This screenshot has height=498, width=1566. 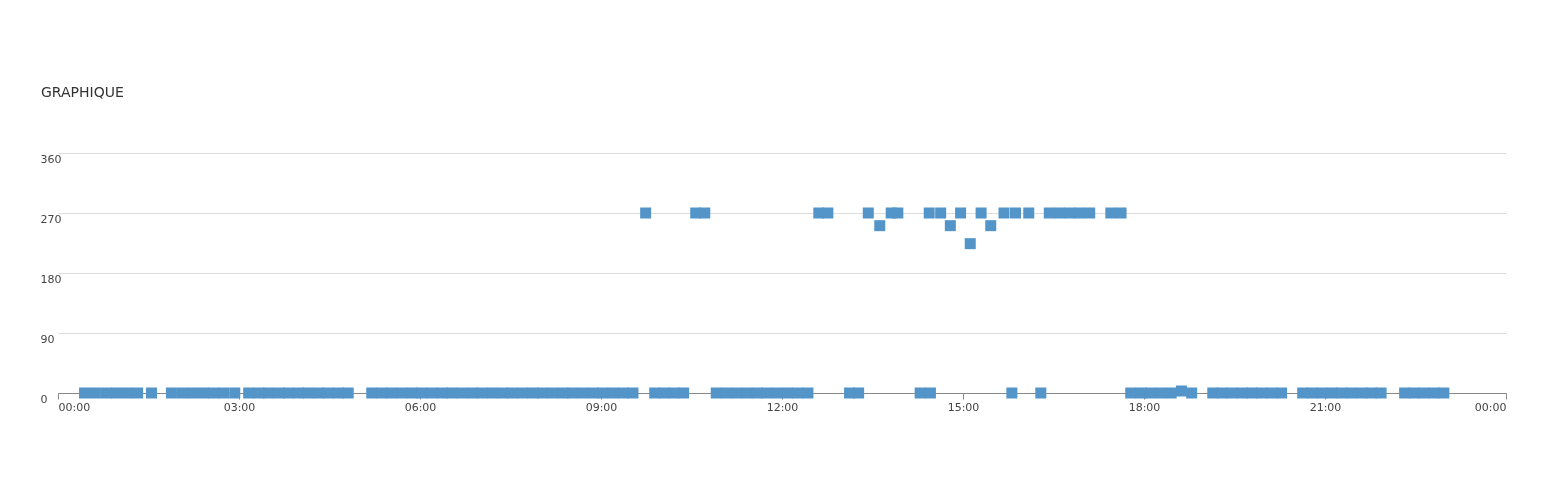 What do you see at coordinates (782, 407) in the screenshot?
I see `x-tick-label: 12:00` at bounding box center [782, 407].